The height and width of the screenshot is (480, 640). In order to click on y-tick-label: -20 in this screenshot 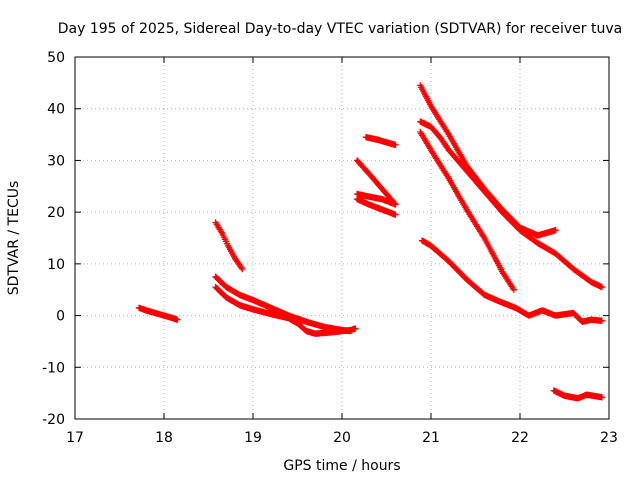, I will do `click(53, 420)`.